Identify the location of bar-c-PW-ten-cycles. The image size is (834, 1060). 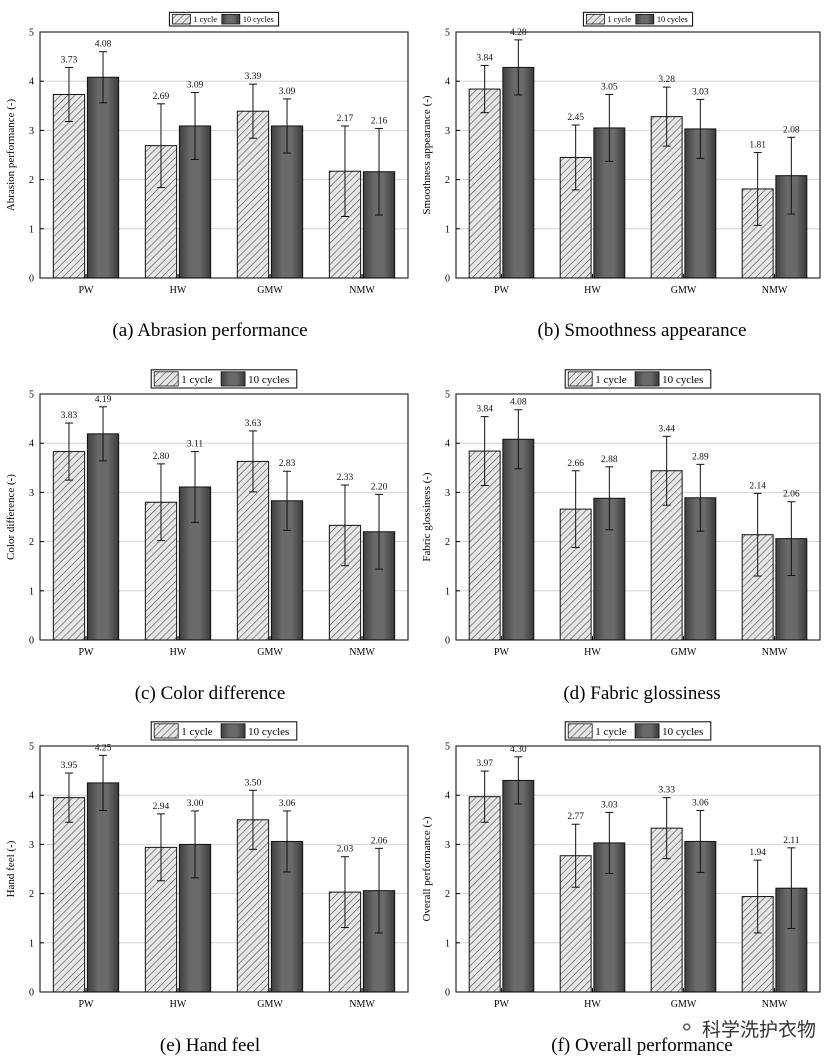
(103, 537).